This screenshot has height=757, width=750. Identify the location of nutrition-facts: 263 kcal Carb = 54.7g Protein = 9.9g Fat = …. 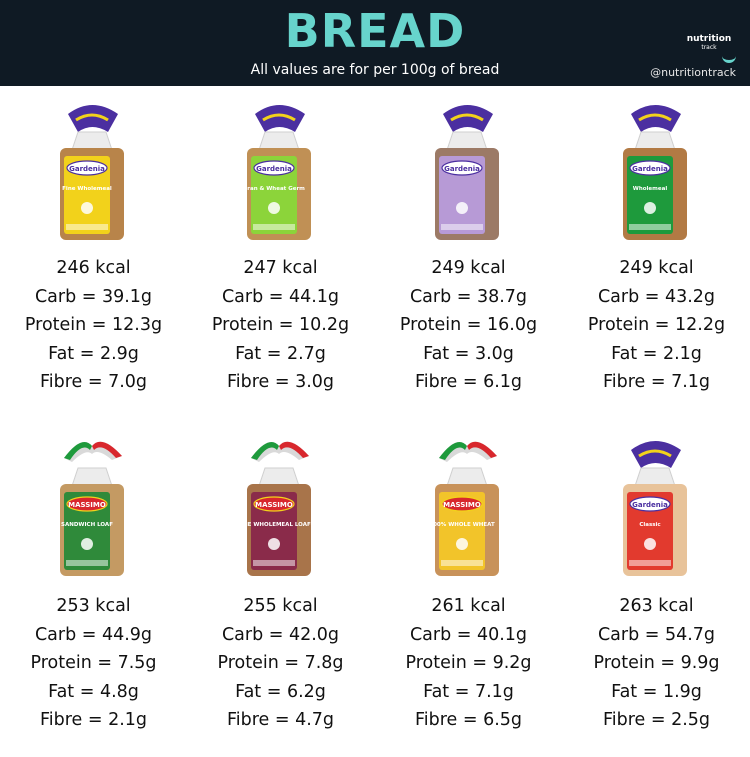
(656, 663).